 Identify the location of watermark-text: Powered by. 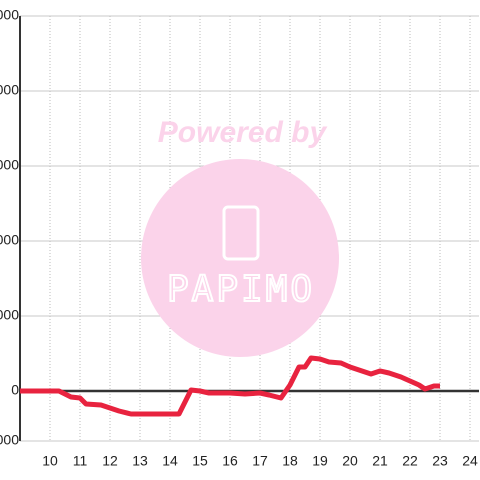
(243, 132).